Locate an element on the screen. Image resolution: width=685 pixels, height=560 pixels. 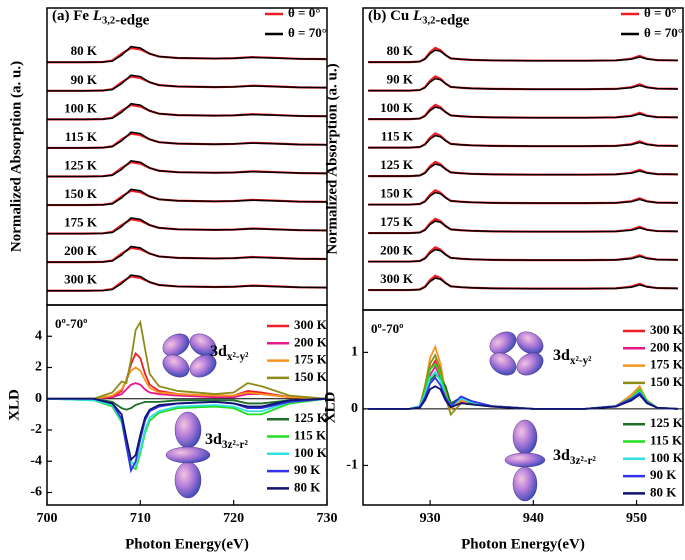
x-tick-label: 700 is located at coordinates (47, 518).